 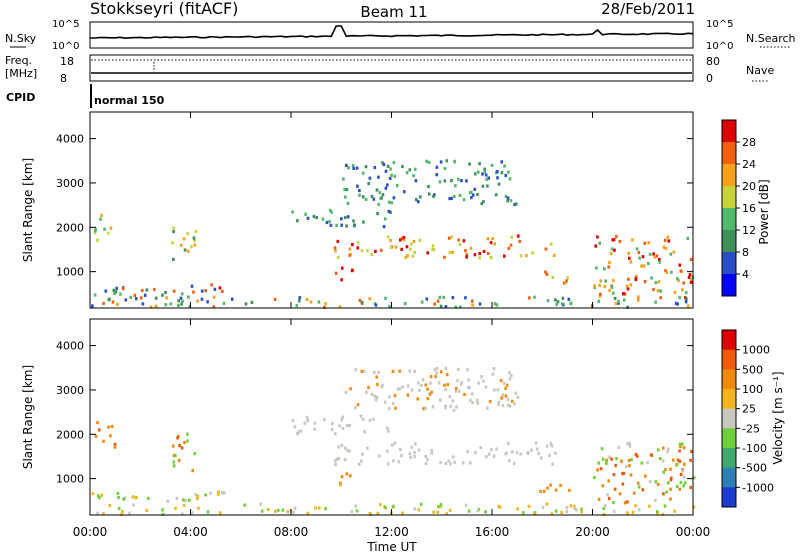 I want to click on x-axis-label: Time UT, so click(x=391, y=547).